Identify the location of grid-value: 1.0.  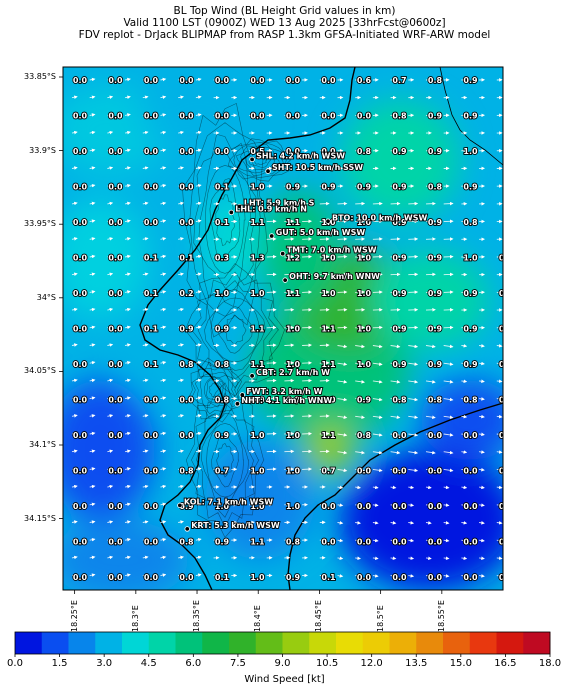
(222, 506).